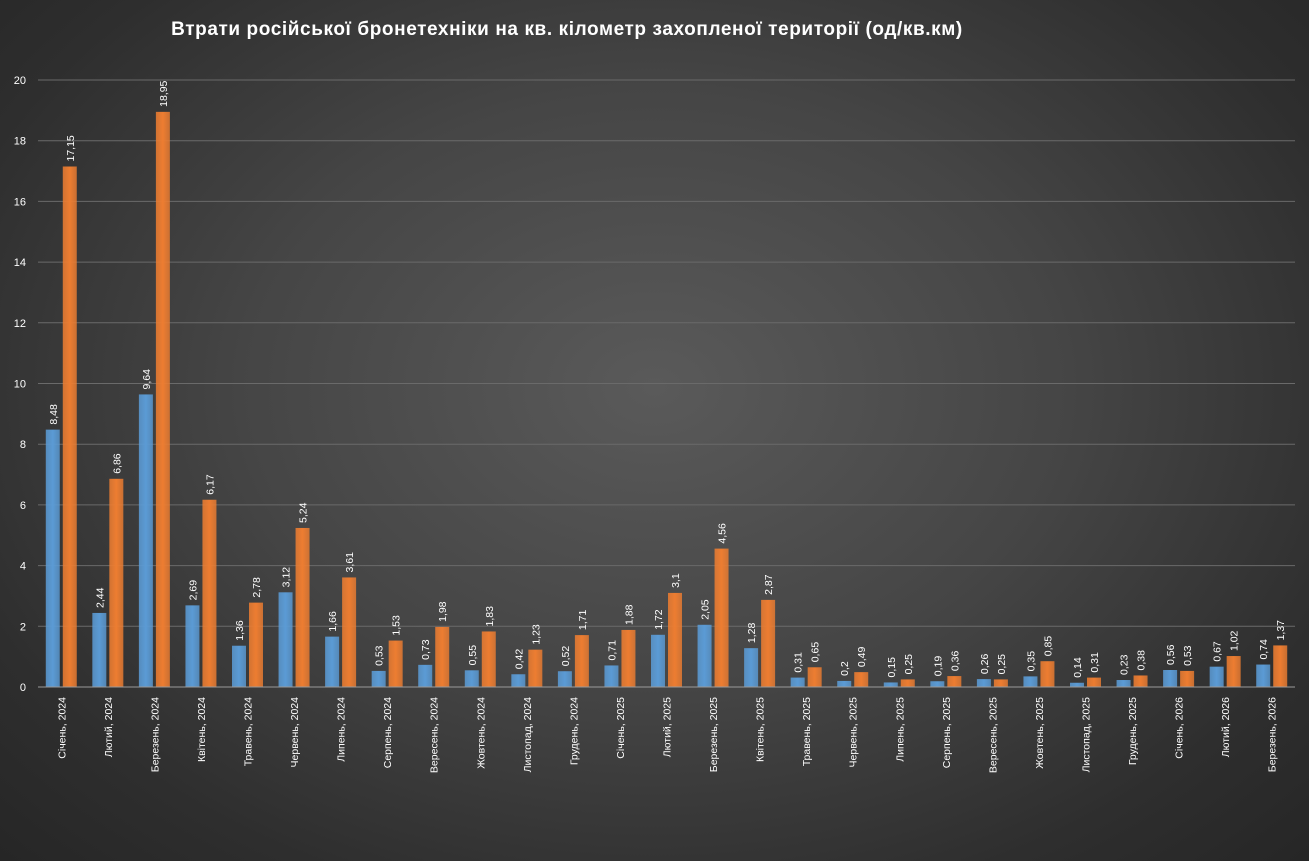 Image resolution: width=1309 pixels, height=861 pixels. What do you see at coordinates (892, 667) in the screenshot?
I see `data-label: 0,15` at bounding box center [892, 667].